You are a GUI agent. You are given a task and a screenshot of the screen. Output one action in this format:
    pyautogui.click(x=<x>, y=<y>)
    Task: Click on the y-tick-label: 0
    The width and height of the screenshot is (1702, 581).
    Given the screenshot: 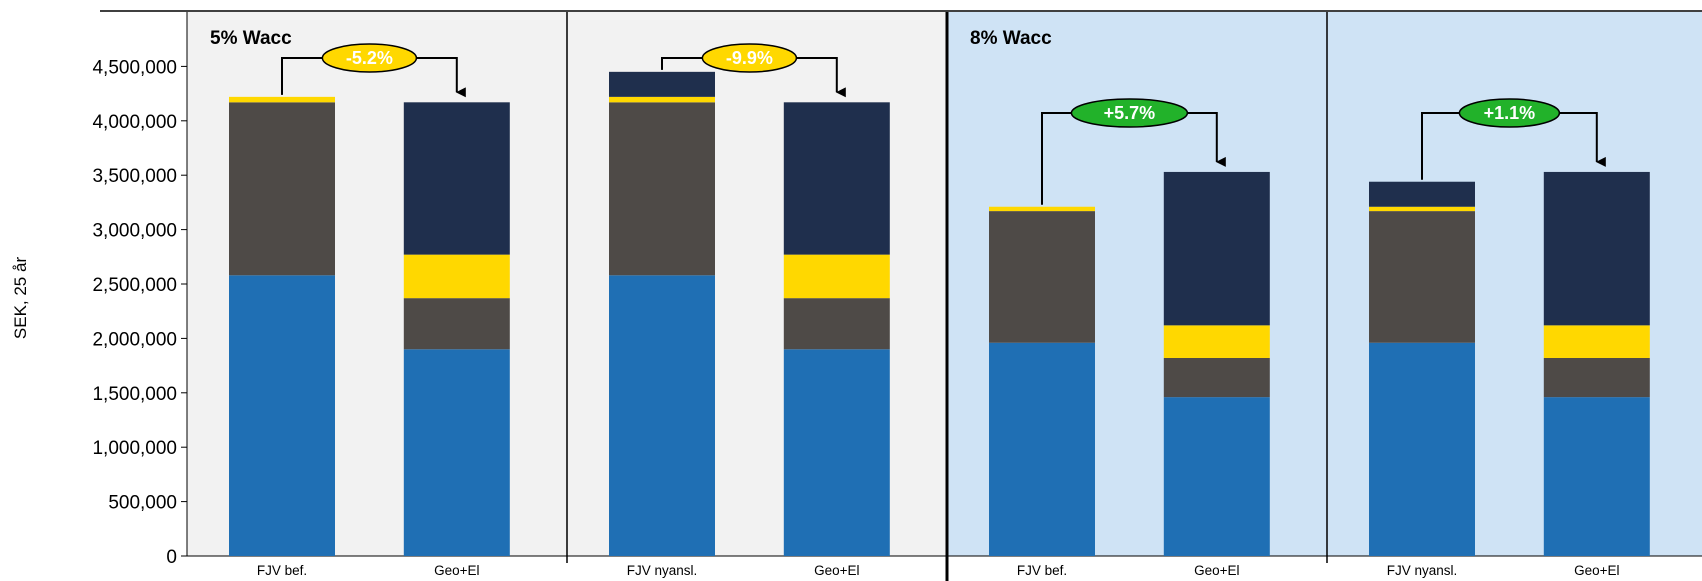 What is the action you would take?
    pyautogui.click(x=171, y=557)
    